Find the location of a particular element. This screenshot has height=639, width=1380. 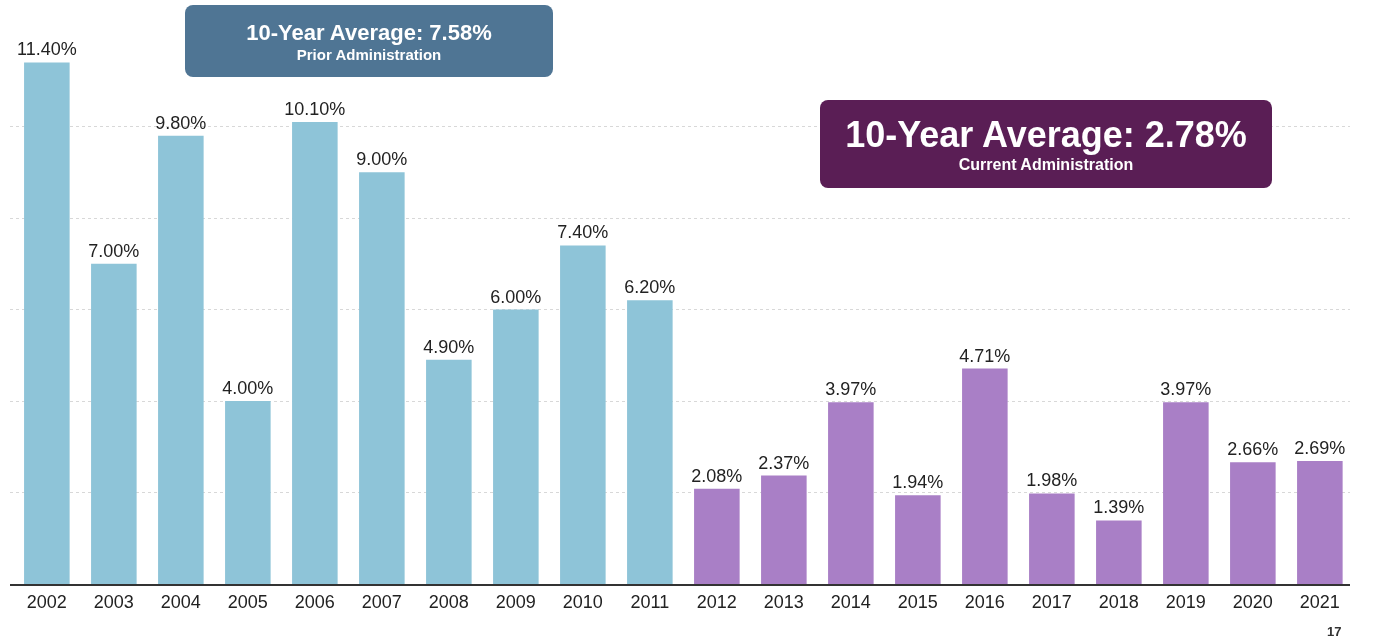

annotation: Prior Administration is located at coordinates (369, 54).